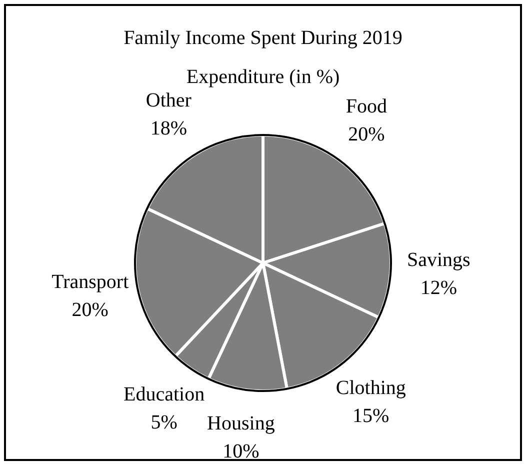  Describe the element at coordinates (241, 423) in the screenshot. I see `slice-label: Housing` at that location.